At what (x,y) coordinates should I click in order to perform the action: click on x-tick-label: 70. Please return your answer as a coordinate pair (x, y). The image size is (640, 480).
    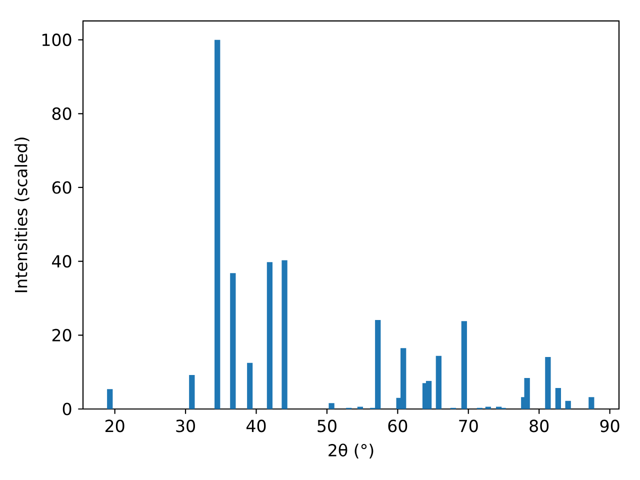
    Looking at the image, I should click on (468, 426).